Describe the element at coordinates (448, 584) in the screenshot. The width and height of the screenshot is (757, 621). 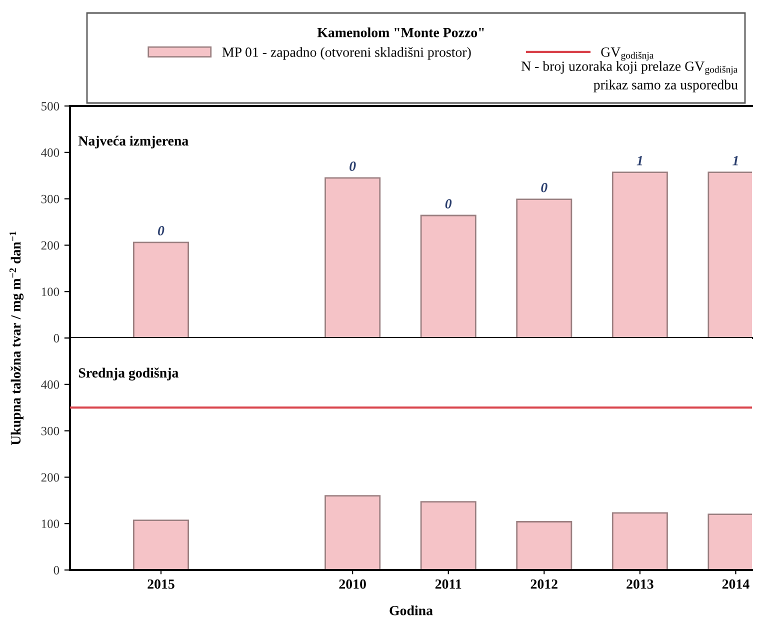
I see `x-tick-label: 2011` at that location.